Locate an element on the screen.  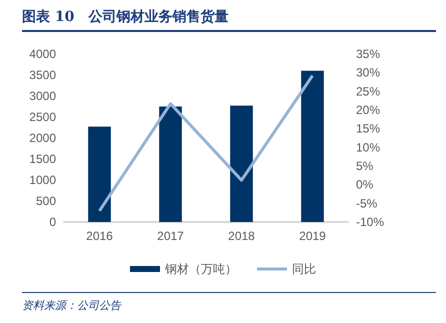
y-tick-label: 1000 is located at coordinates (42, 180).